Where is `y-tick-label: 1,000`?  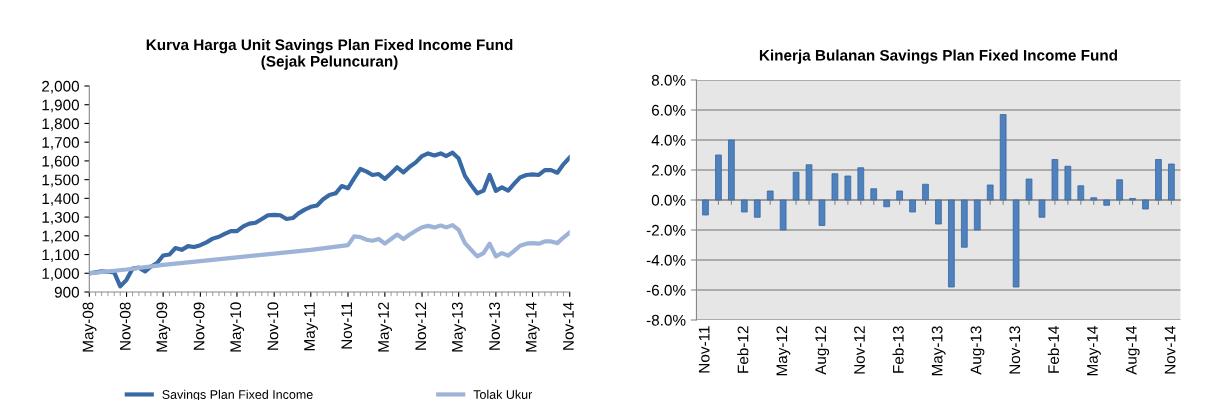 y-tick-label: 1,000 is located at coordinates (60, 274).